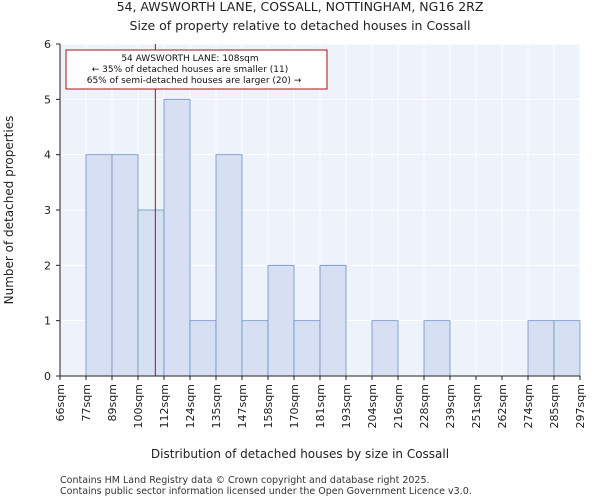 This screenshot has height=500, width=600. Describe the element at coordinates (47, 210) in the screenshot. I see `y-tick-label: 3` at that location.